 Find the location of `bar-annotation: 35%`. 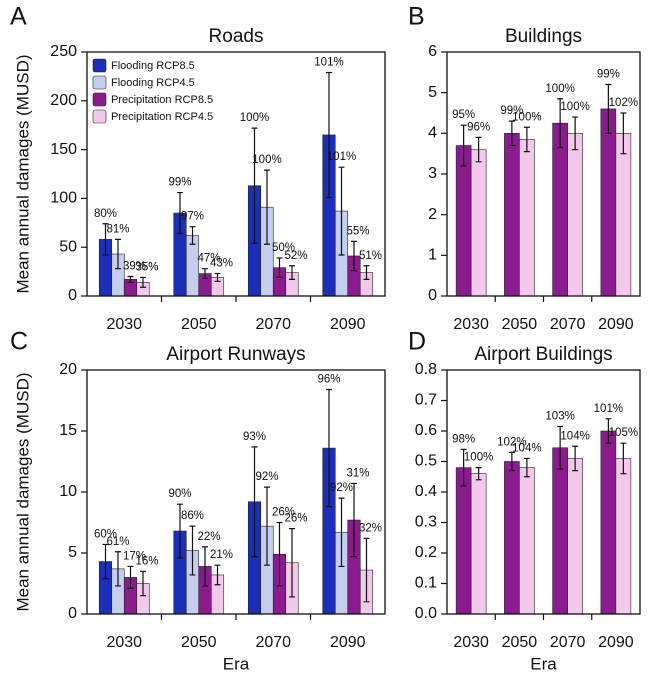

bar-annotation: 35% is located at coordinates (146, 267).